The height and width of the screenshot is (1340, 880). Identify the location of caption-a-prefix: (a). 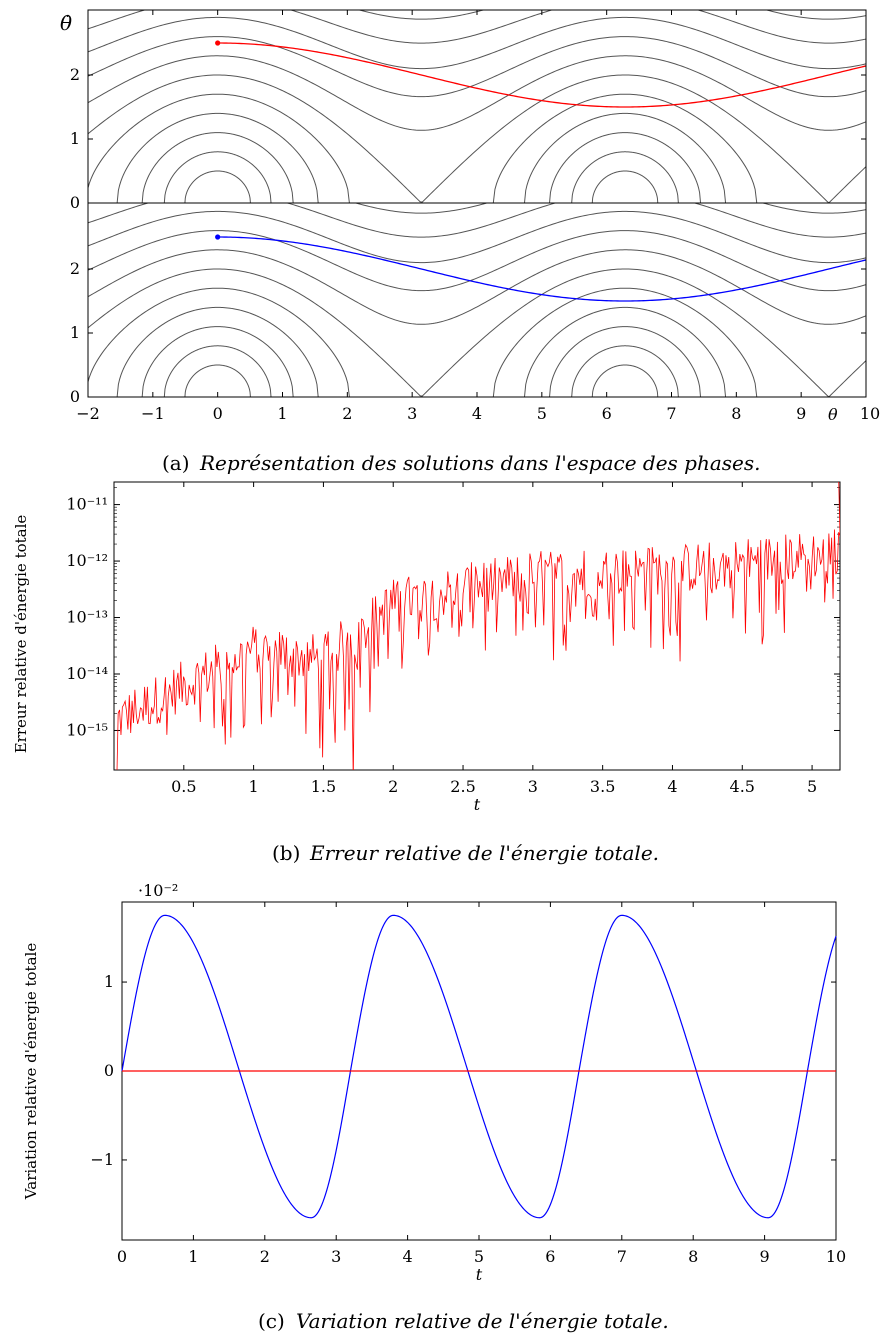
(176, 463).